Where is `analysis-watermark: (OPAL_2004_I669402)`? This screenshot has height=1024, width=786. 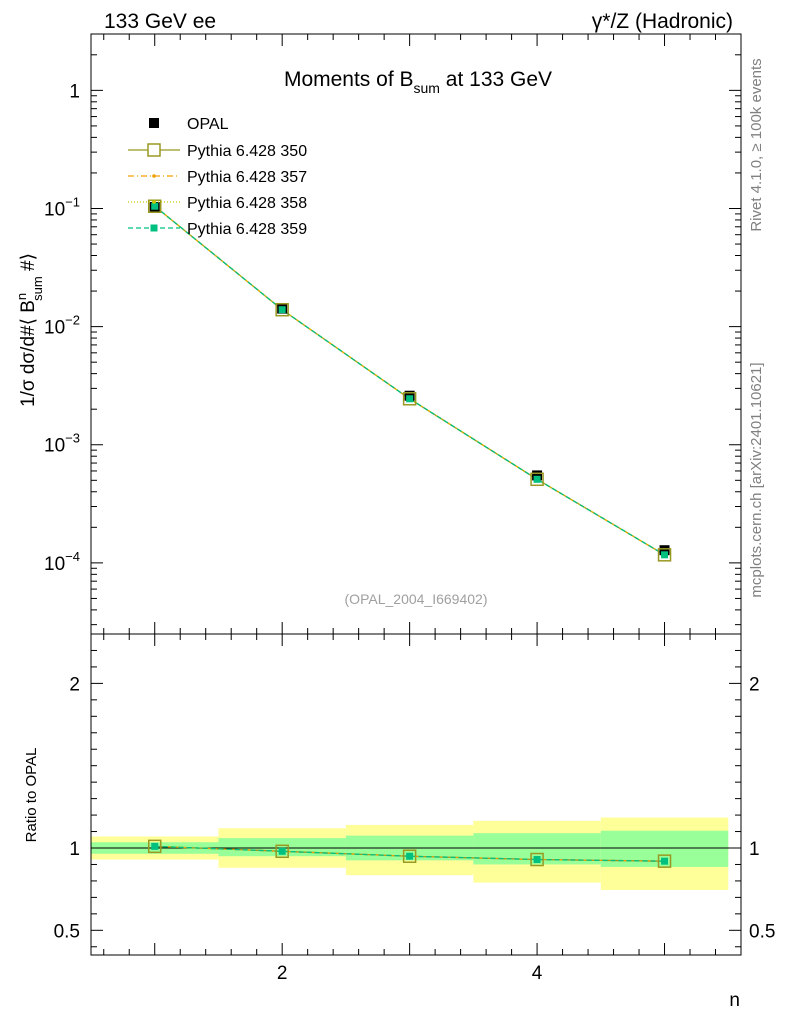 analysis-watermark: (OPAL_2004_I669402) is located at coordinates (416, 599).